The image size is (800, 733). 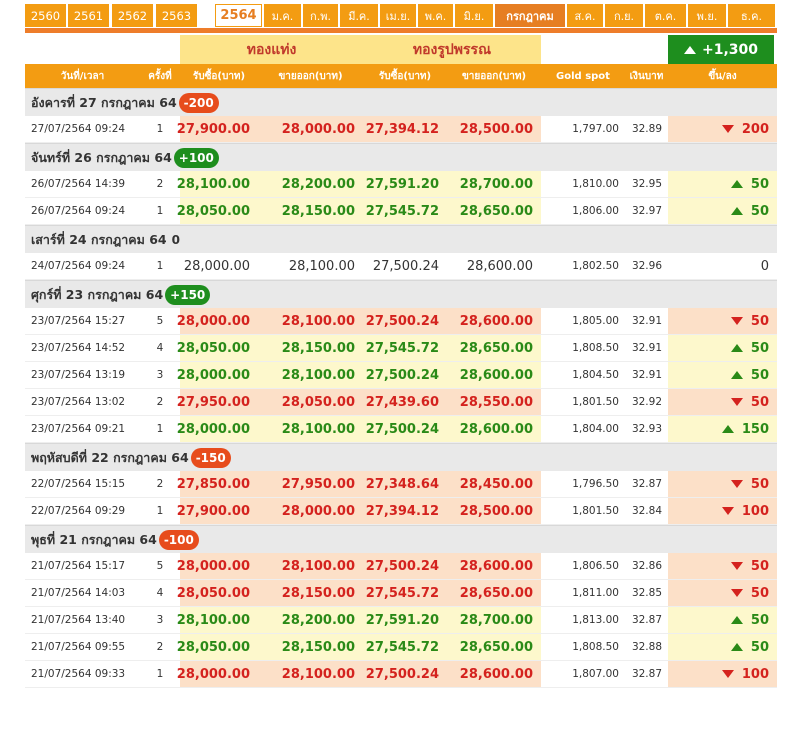 I want to click on month-tab-3: มี.ค., so click(x=359, y=15).